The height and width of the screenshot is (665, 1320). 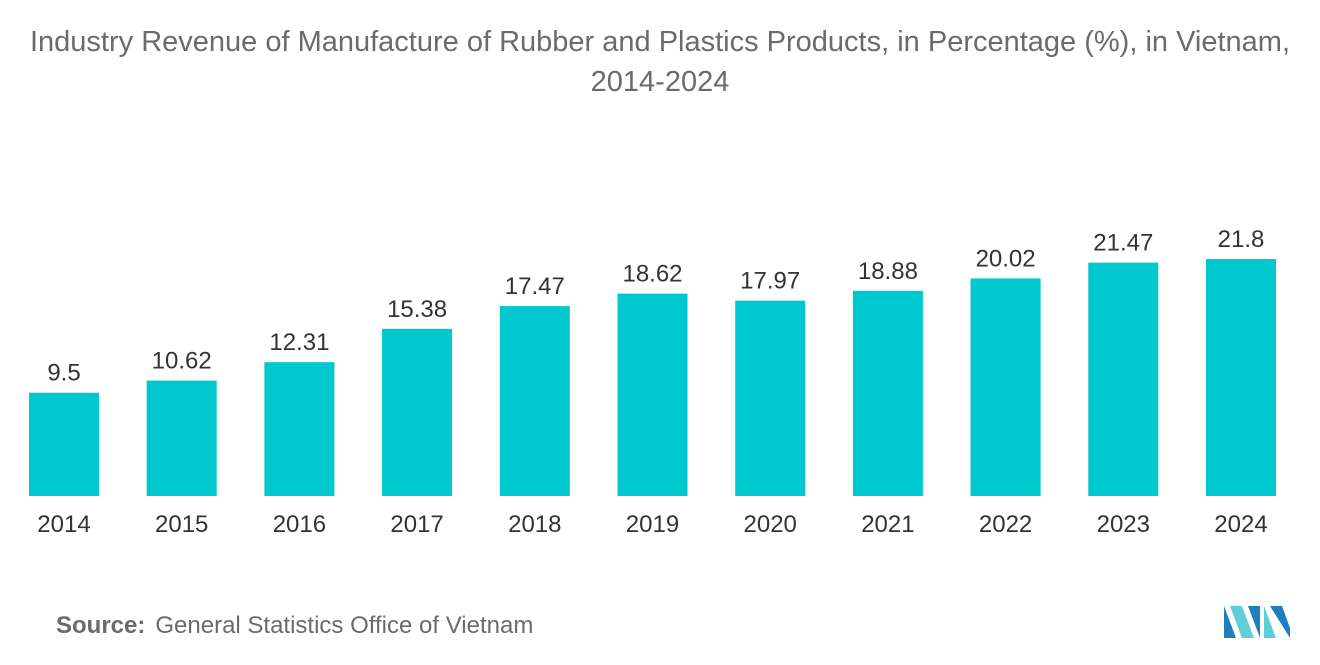 What do you see at coordinates (652, 394) in the screenshot?
I see `bar-2019` at bounding box center [652, 394].